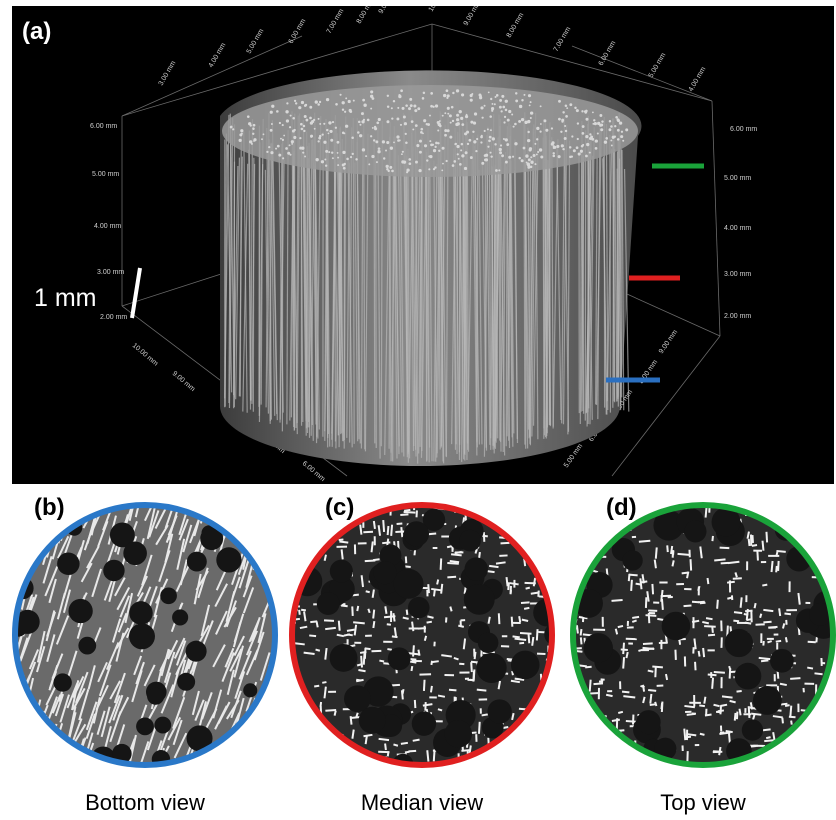 The image size is (836, 820). I want to click on right-axis-tick-label: 5.00 mm, so click(737, 178).